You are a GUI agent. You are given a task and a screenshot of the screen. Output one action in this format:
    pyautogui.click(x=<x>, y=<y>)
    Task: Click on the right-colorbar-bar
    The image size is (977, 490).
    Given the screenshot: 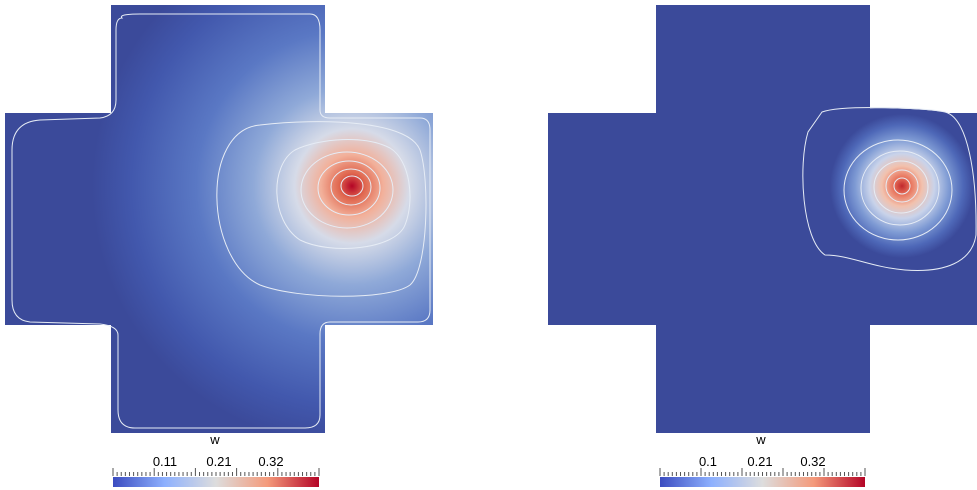 What is the action you would take?
    pyautogui.click(x=762, y=482)
    